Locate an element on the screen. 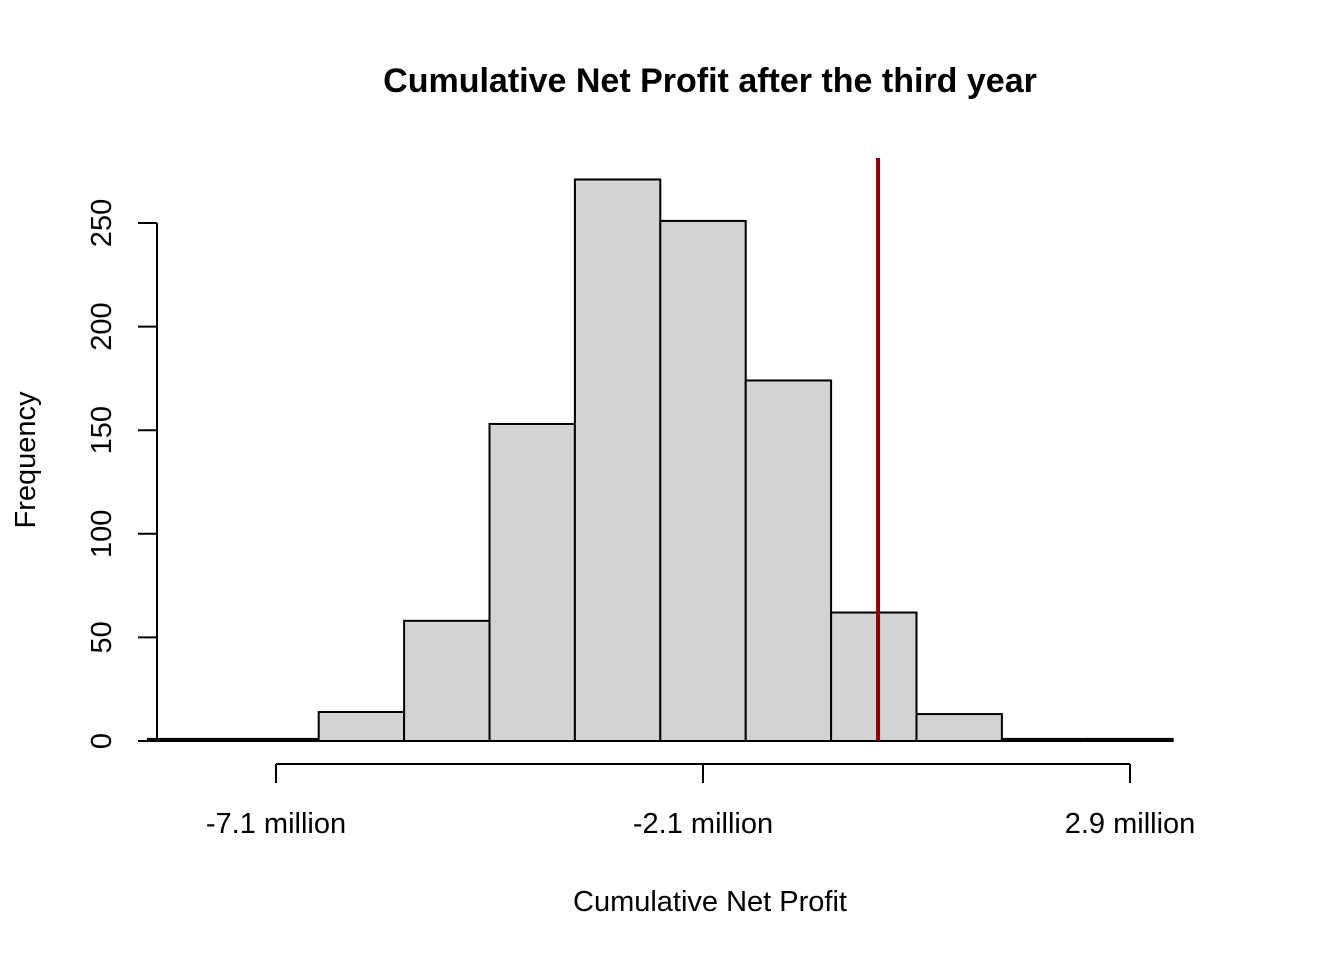 This screenshot has height=960, width=1344. x-axis-label: Cumulative Net Profit is located at coordinates (710, 902).